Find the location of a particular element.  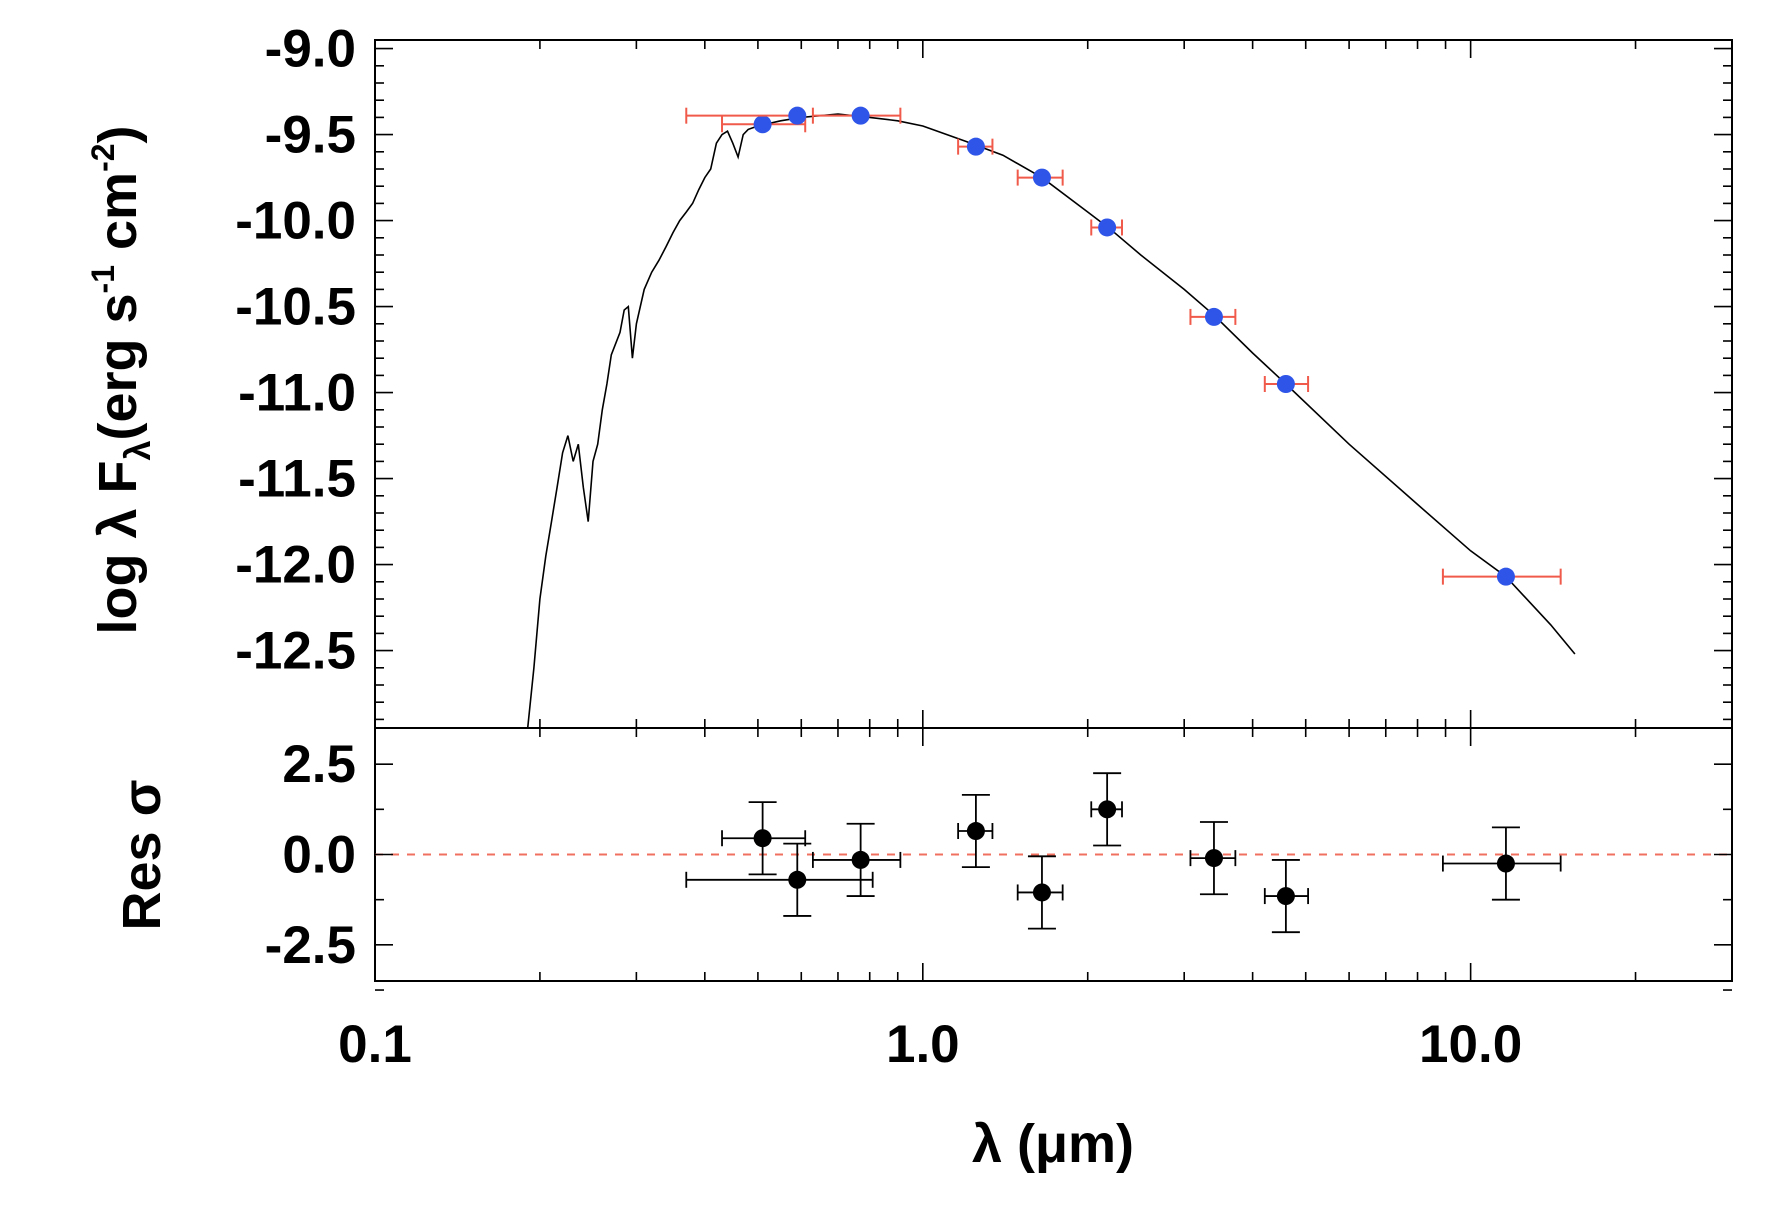

x-tick-labels: 0.1 1.0 10.0 is located at coordinates (930, 1044).